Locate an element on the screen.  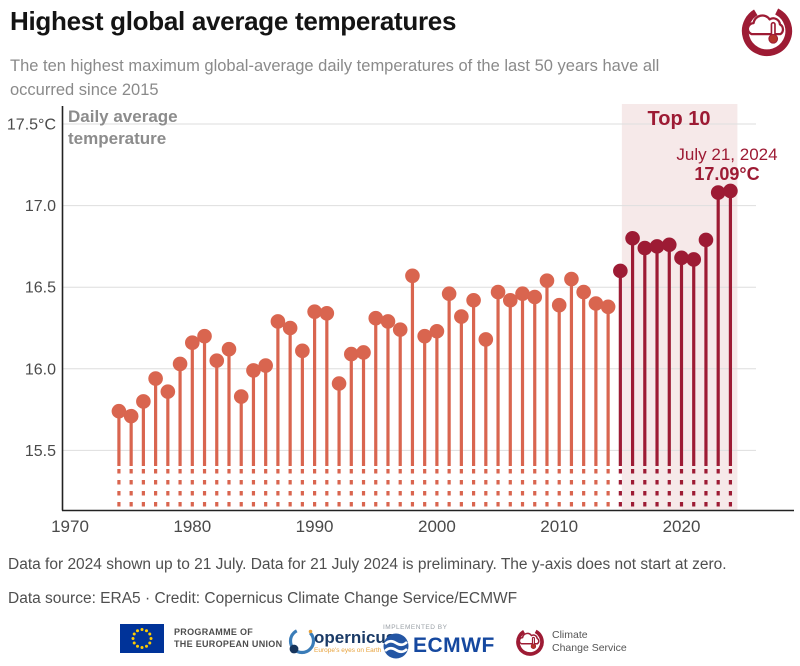
dot-1981-16.20 is located at coordinates (204, 336).